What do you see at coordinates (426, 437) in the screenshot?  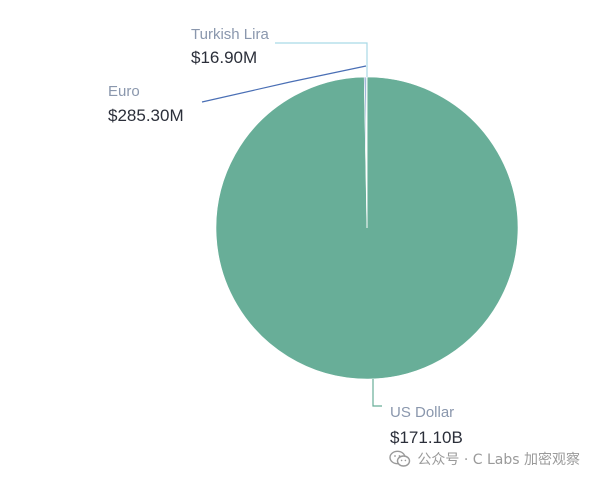 I see `slice-label-value-us-dollar: $171.10B` at bounding box center [426, 437].